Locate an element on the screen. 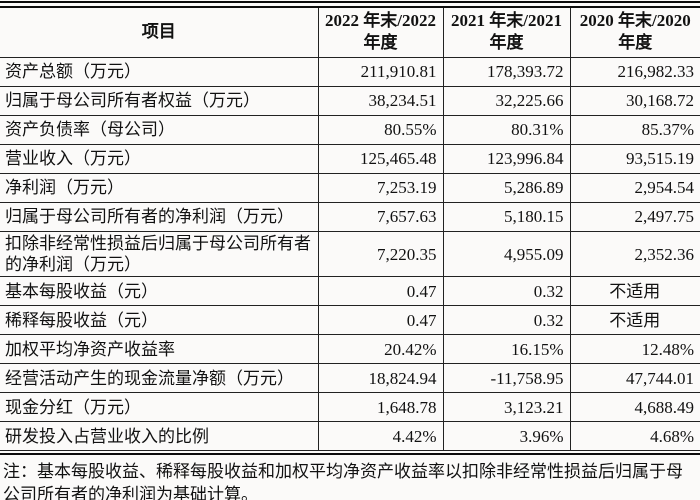 Image resolution: width=700 pixels, height=500 pixels. value-cell: 7,220.35 is located at coordinates (380, 254).